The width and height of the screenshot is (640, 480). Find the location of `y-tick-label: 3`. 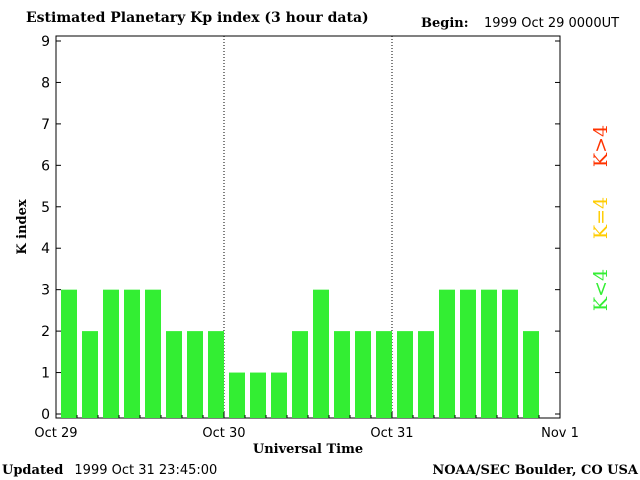

y-tick-label: 3 is located at coordinates (45, 291).